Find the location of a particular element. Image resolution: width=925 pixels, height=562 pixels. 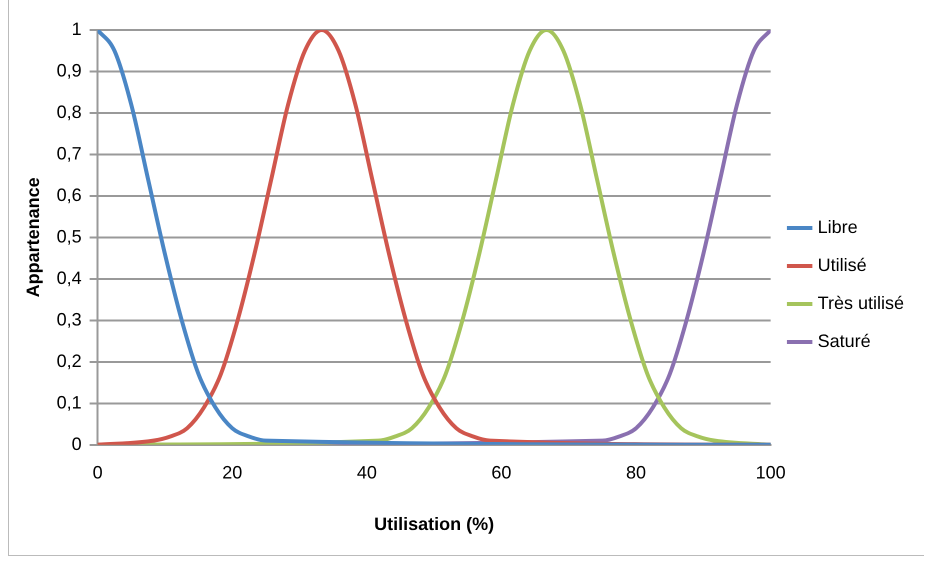

y-tick-label: 0,8 is located at coordinates (69, 112).